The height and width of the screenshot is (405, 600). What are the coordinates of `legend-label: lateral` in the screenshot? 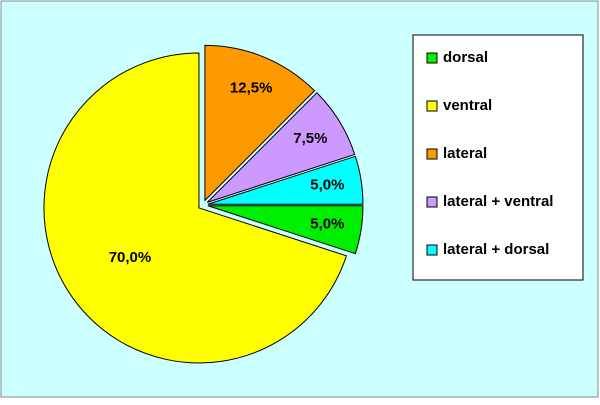 It's located at (465, 153).